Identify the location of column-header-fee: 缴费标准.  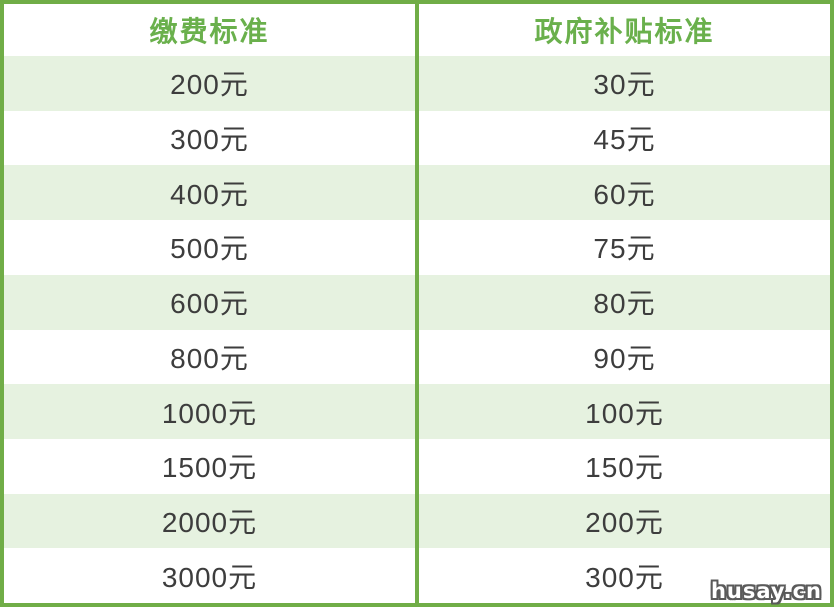
(211, 30).